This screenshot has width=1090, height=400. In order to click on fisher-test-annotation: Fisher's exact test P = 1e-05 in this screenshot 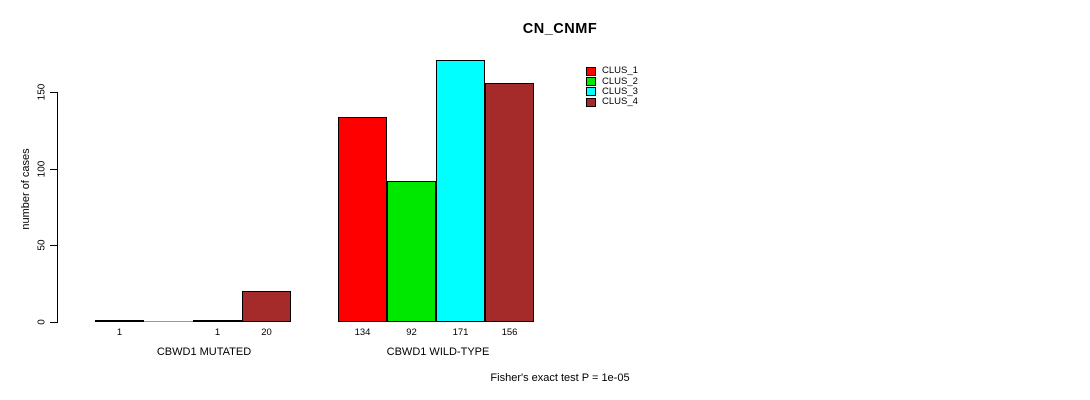, I will do `click(560, 378)`.